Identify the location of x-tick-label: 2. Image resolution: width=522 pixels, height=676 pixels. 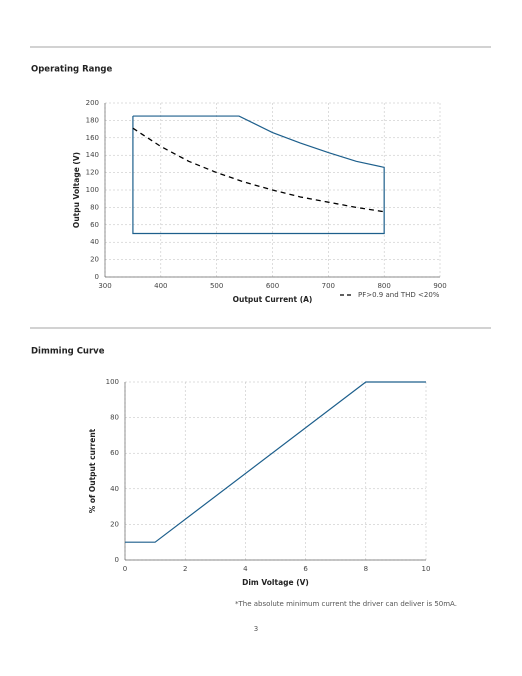
(185, 569).